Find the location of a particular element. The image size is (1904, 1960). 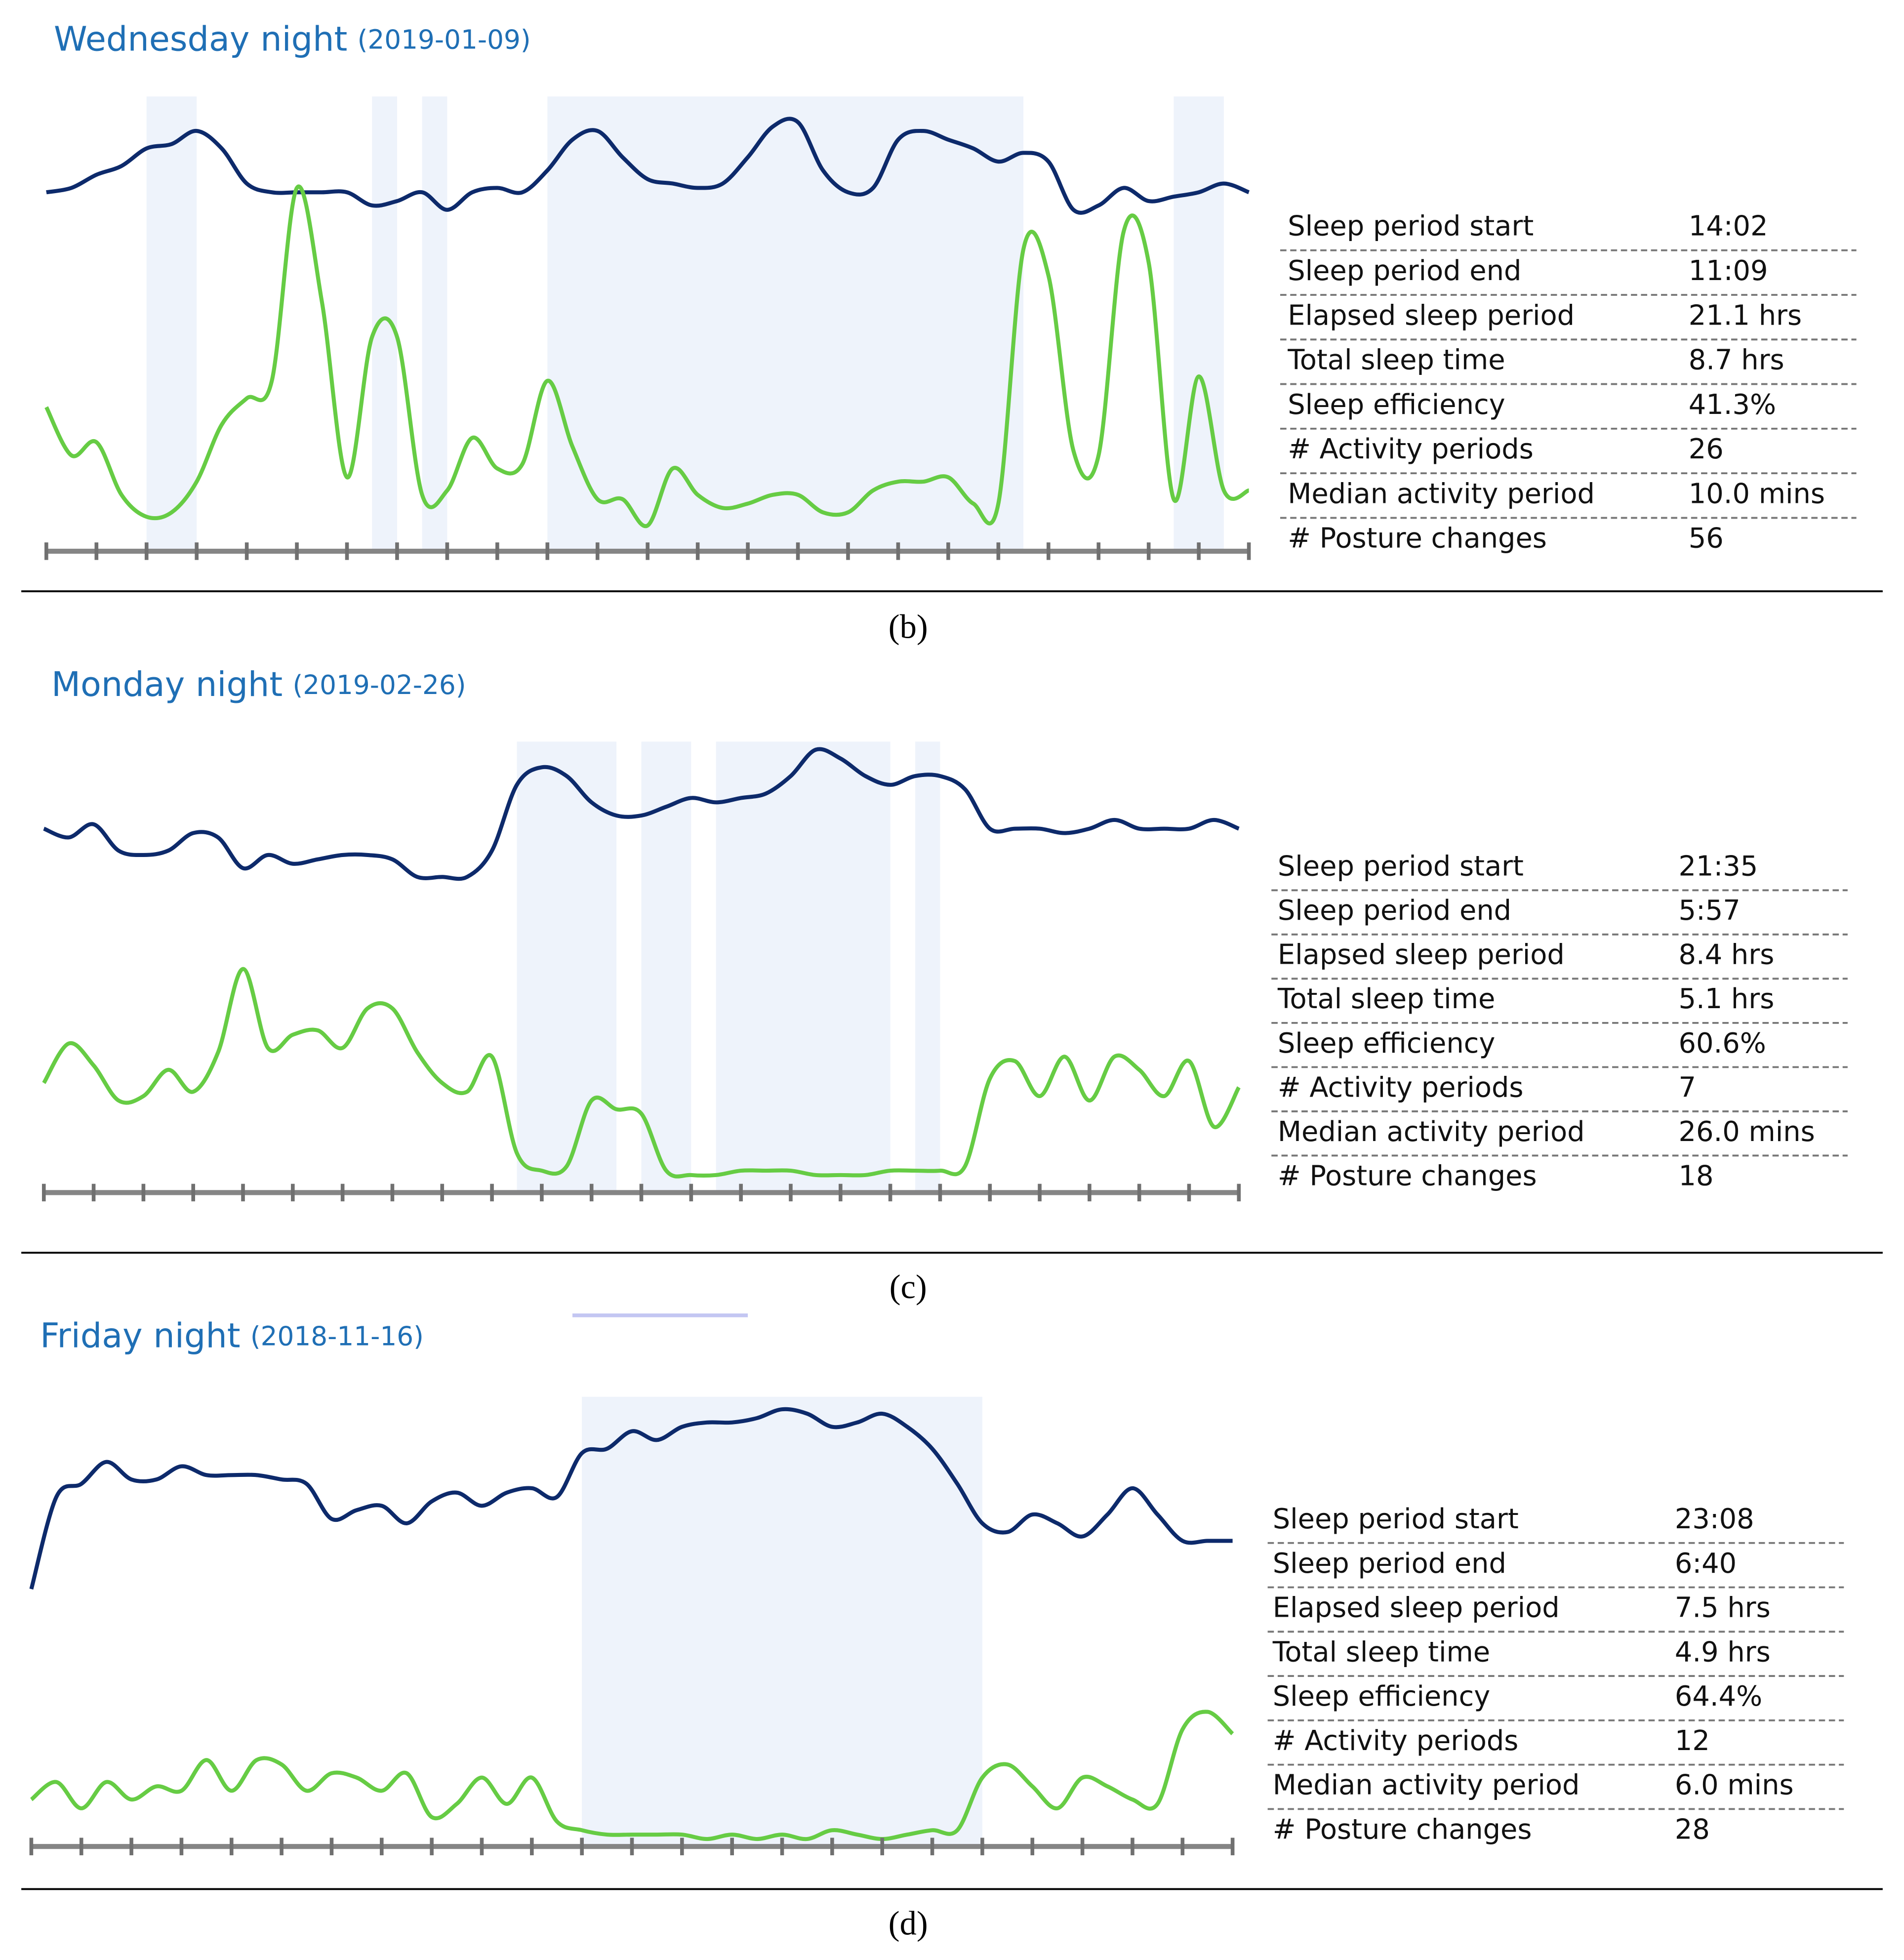

stat-value: 6:40 is located at coordinates (1706, 1564).